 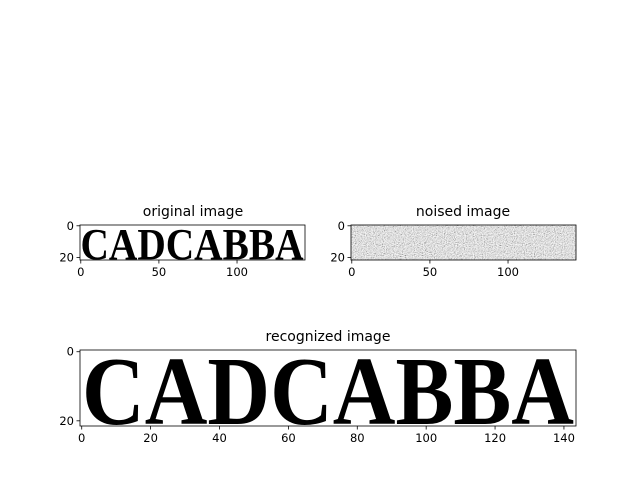 I want to click on original-image-content: CADCABBA, so click(x=192, y=244).